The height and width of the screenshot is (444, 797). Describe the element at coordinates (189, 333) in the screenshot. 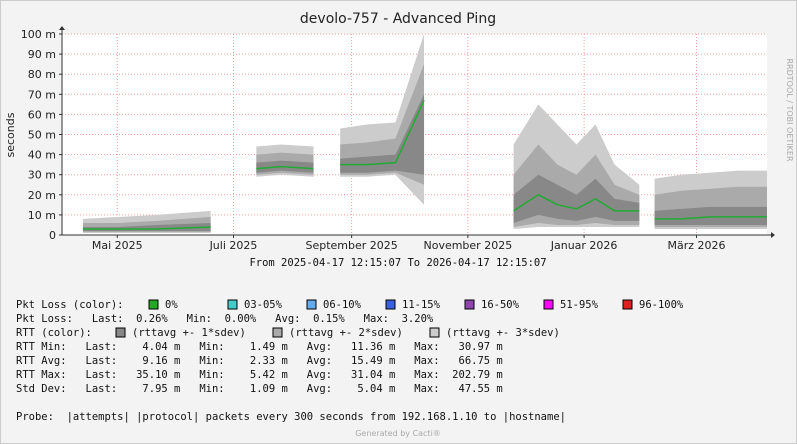

I see `legend-entry: (rttavg +- 1*sdev)` at that location.